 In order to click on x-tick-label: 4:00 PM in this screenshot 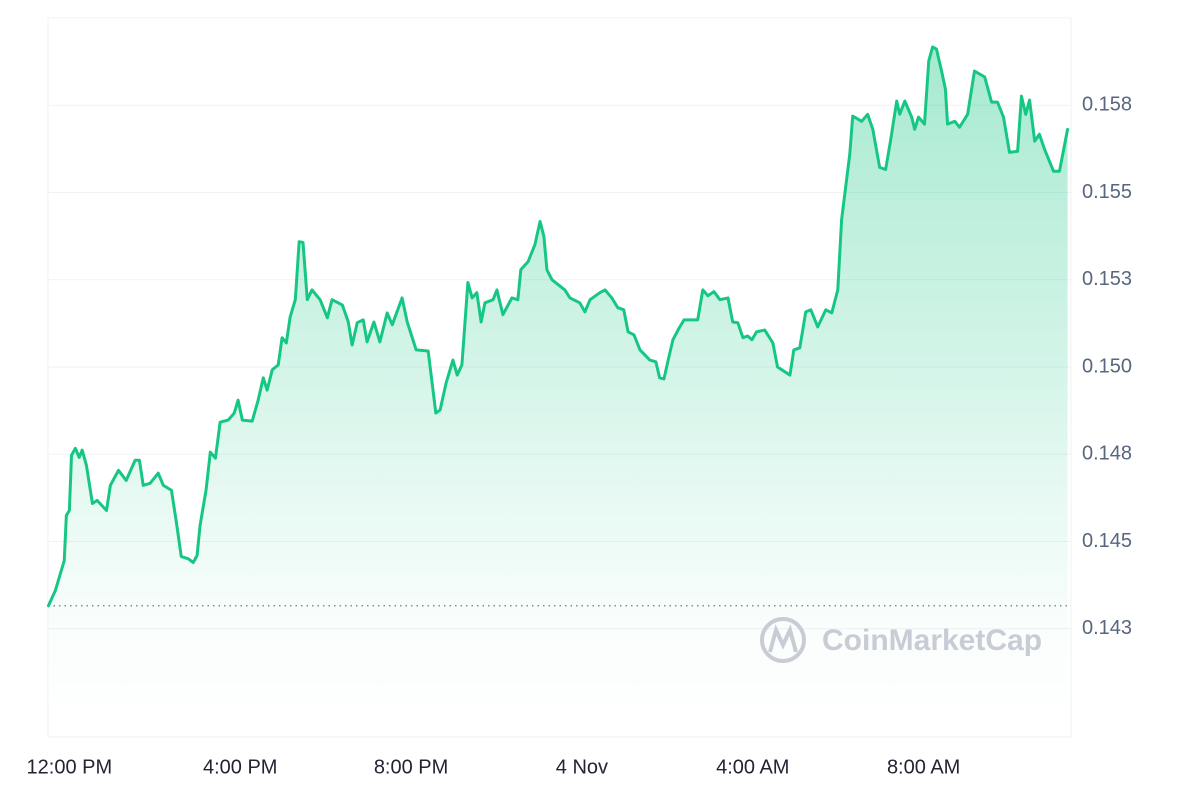, I will do `click(240, 767)`.